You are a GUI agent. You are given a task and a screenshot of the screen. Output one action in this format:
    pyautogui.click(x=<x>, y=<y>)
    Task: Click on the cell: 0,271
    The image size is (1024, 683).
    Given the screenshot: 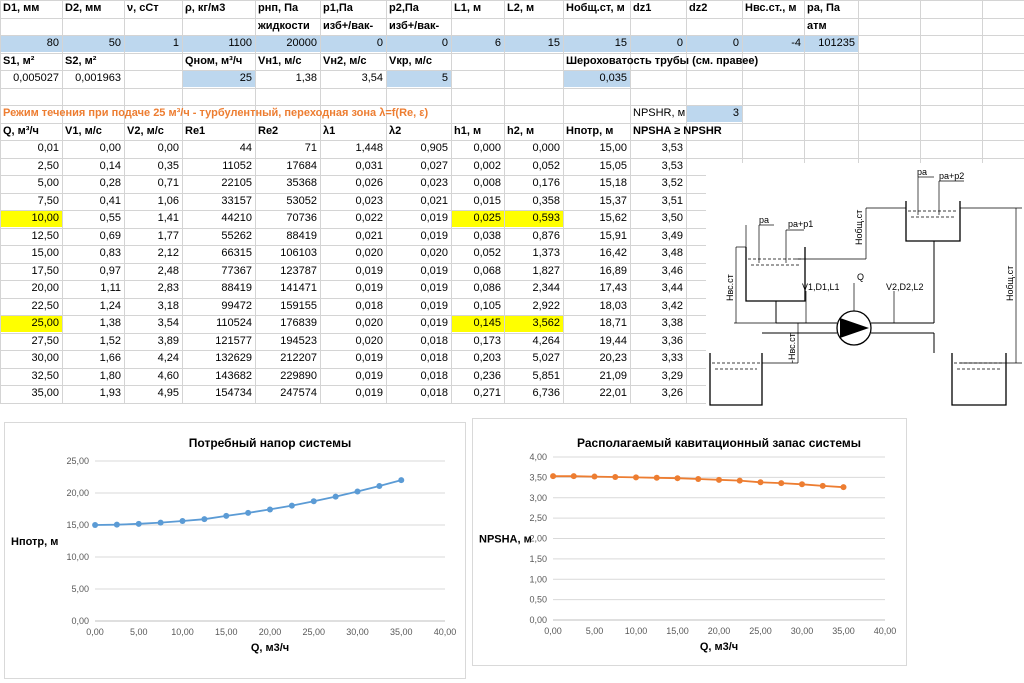 What is the action you would take?
    pyautogui.click(x=487, y=393)
    